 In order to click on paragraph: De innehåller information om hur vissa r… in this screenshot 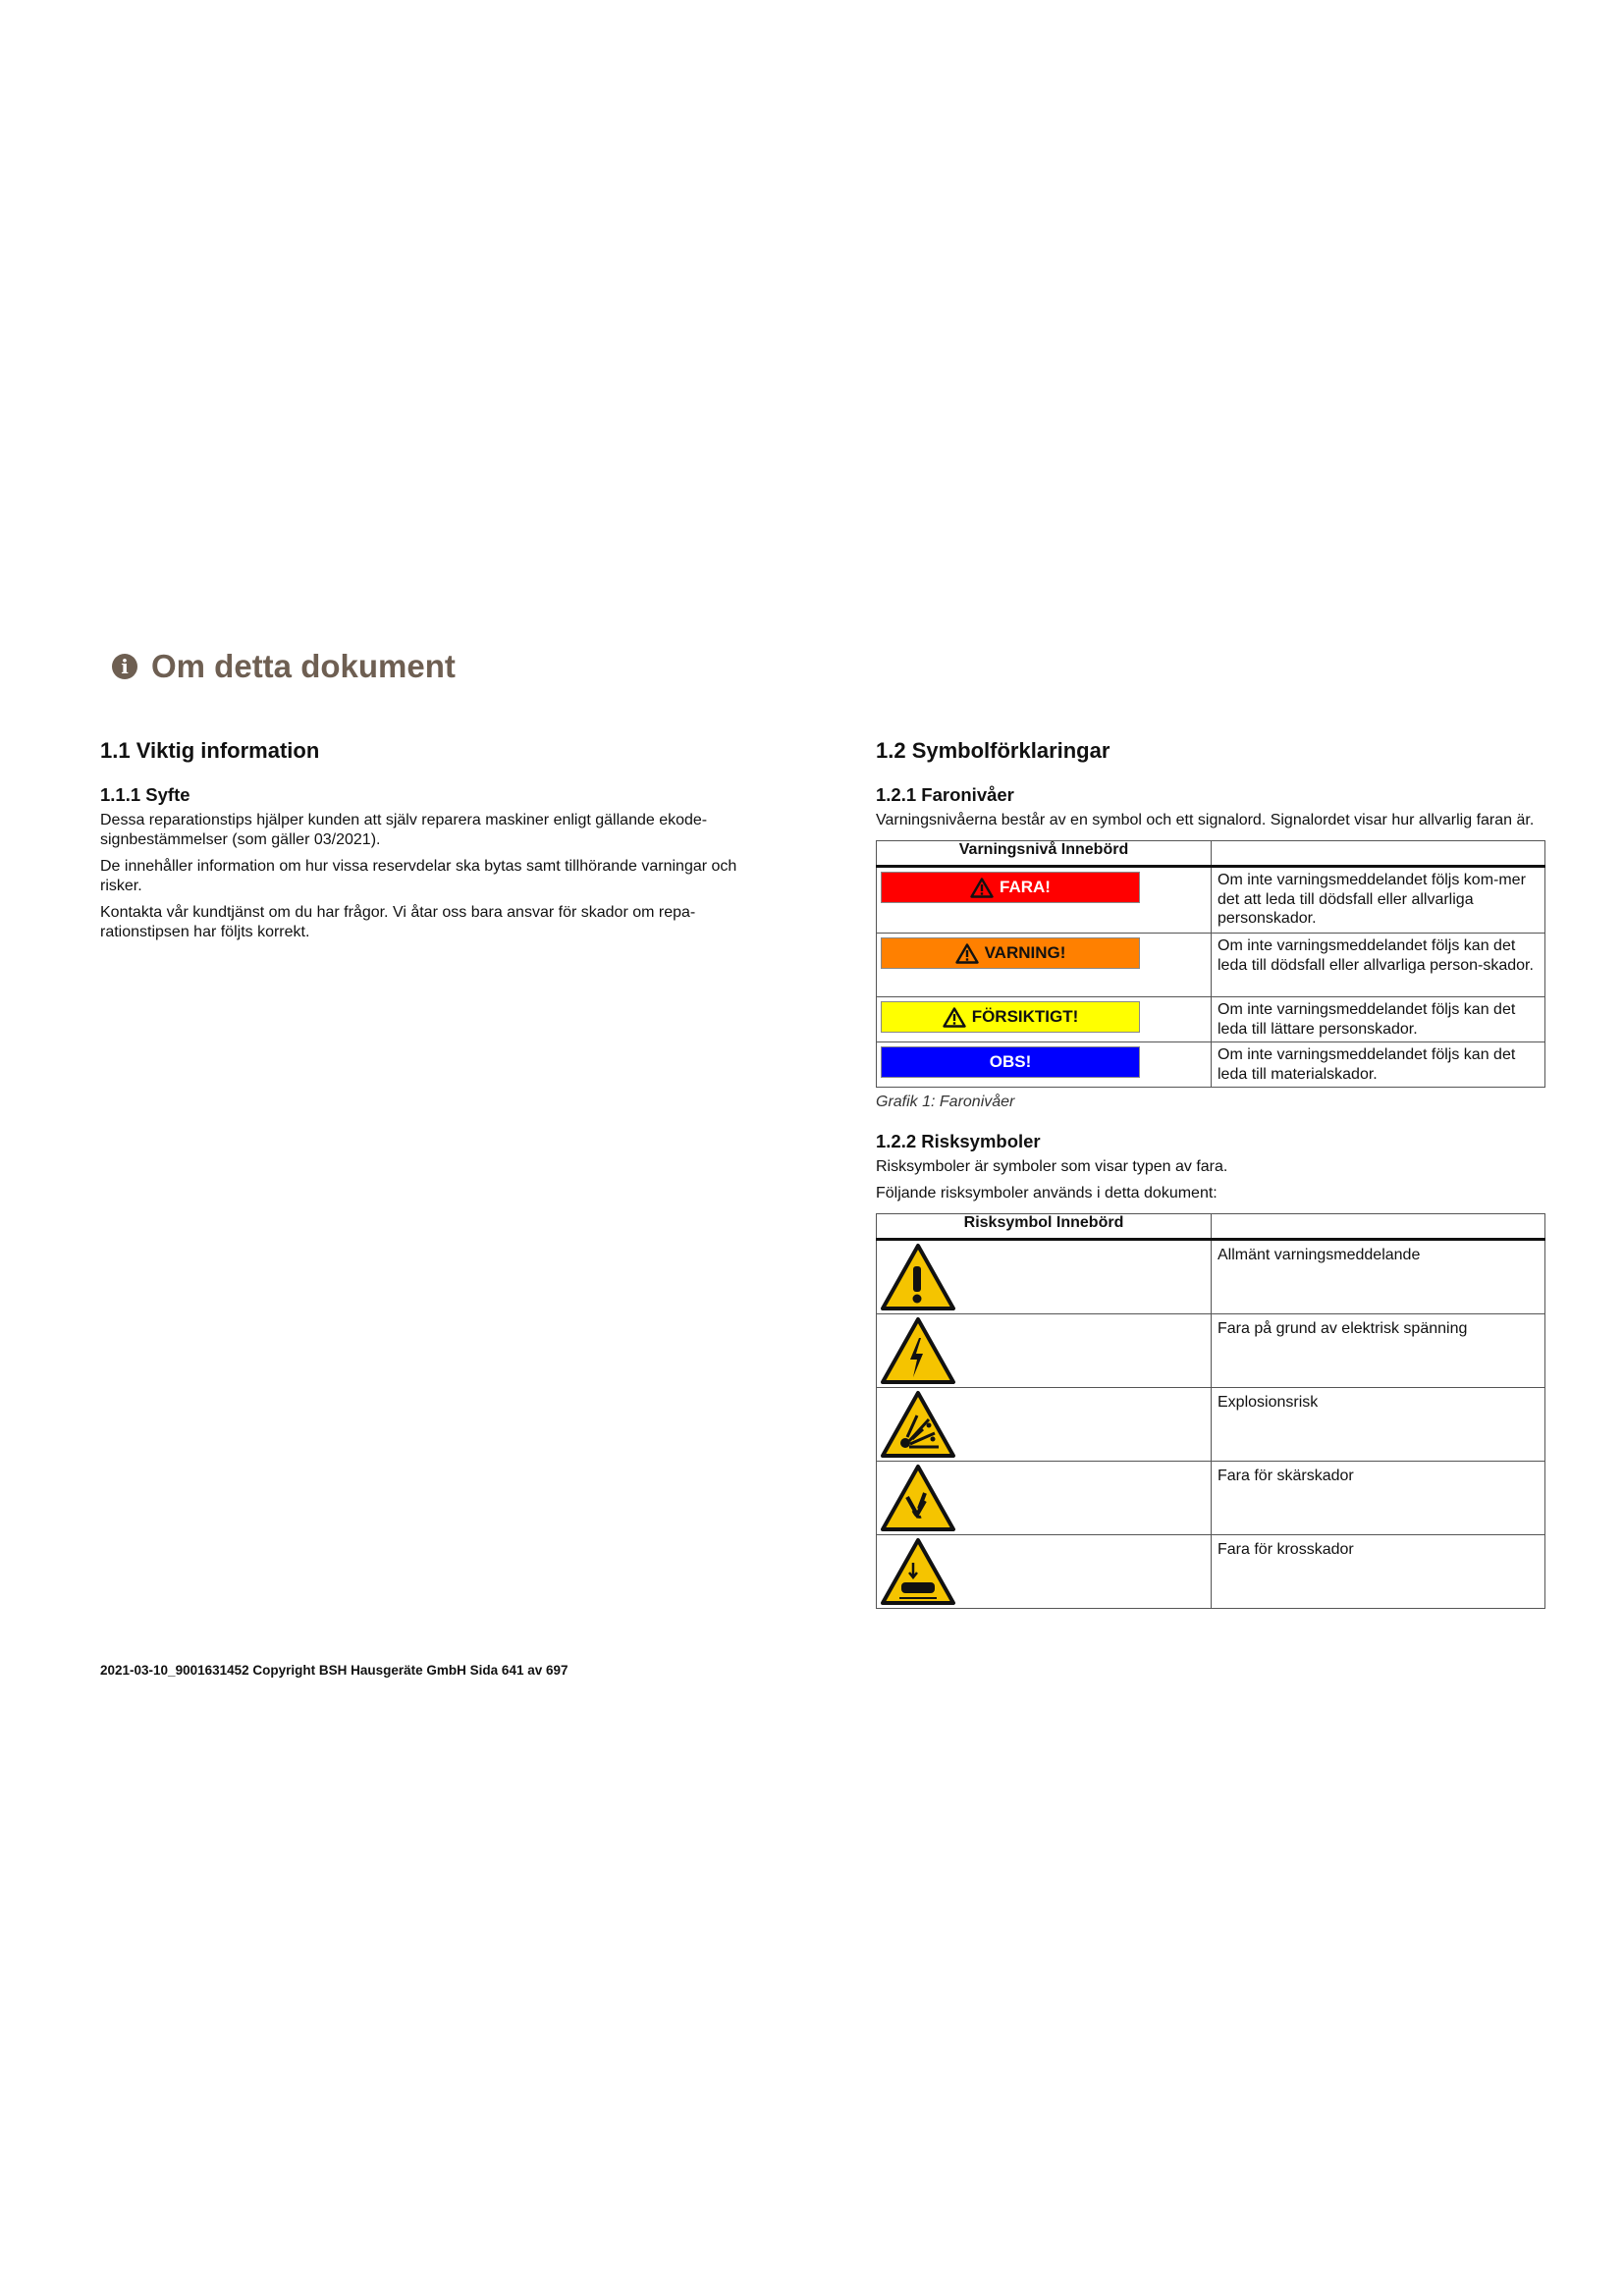, I will do `click(418, 876)`.